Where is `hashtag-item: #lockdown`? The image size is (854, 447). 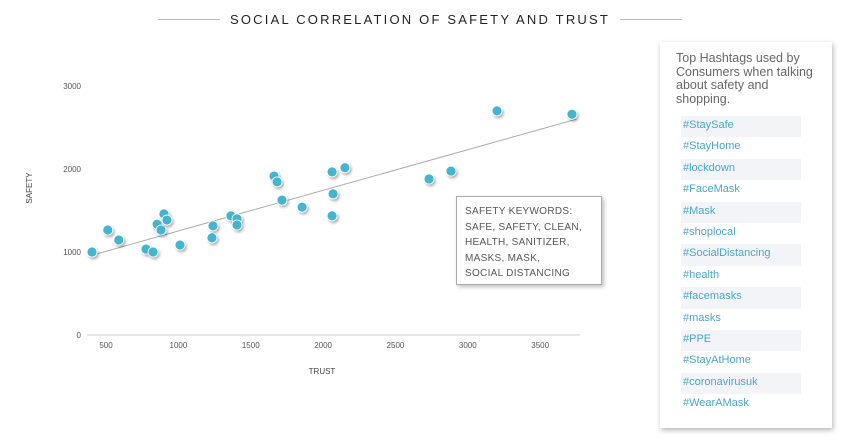 hashtag-item: #lockdown is located at coordinates (741, 169).